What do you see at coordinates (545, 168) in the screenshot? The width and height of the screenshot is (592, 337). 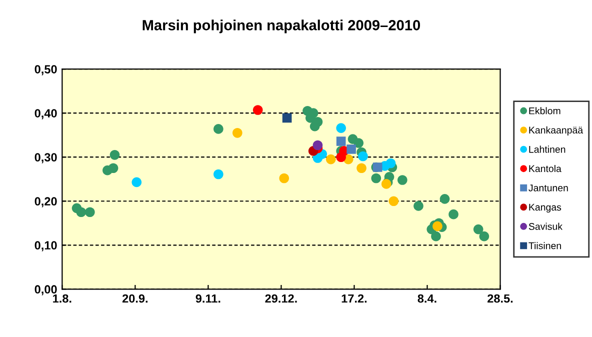 I see `legend-label: Kantola` at bounding box center [545, 168].